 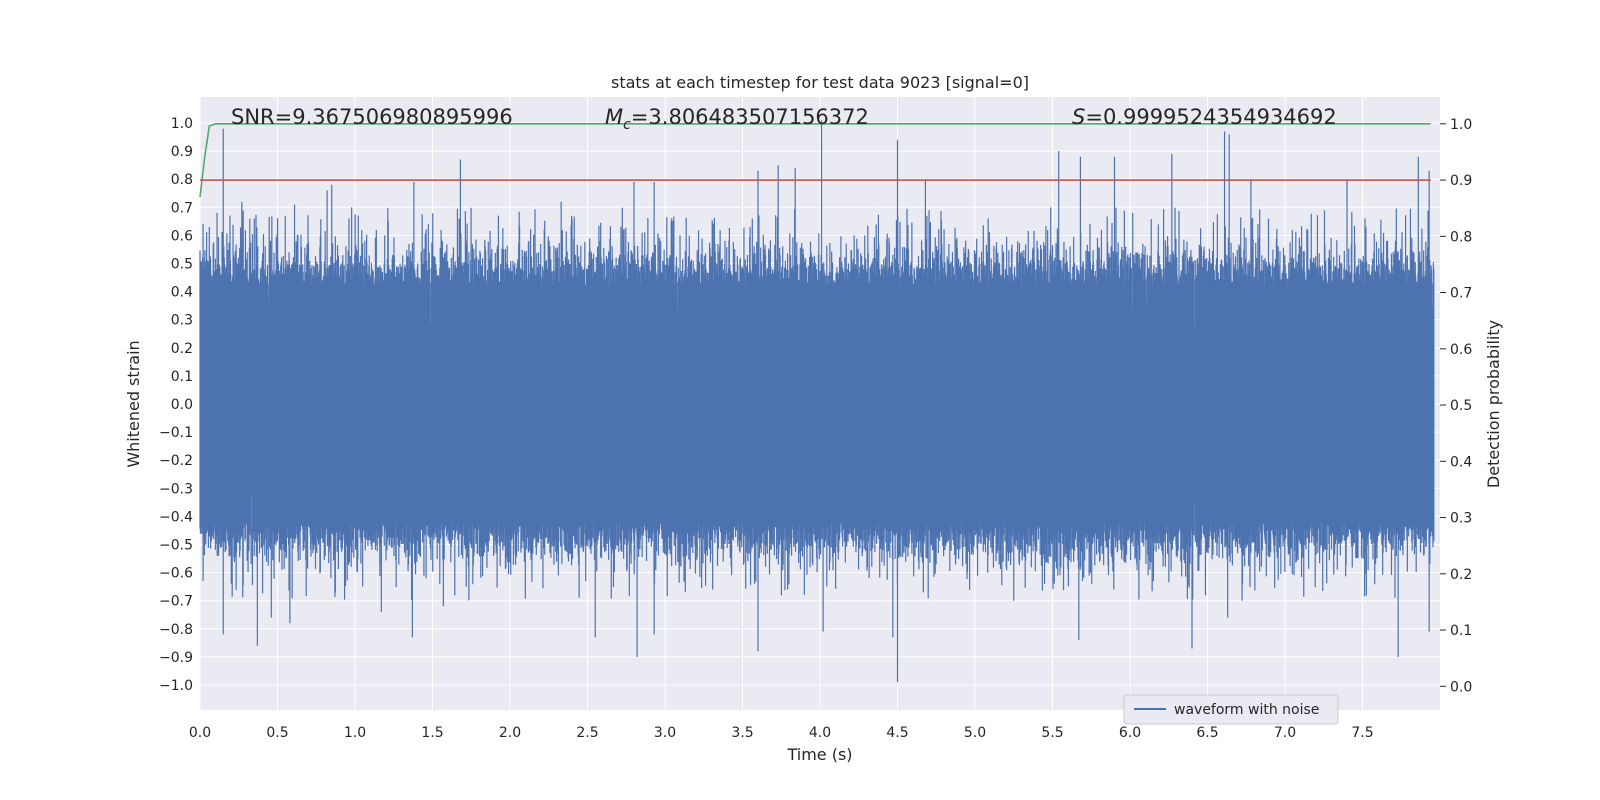 What do you see at coordinates (176, 602) in the screenshot?
I see `y-tick-label: −0.7` at bounding box center [176, 602].